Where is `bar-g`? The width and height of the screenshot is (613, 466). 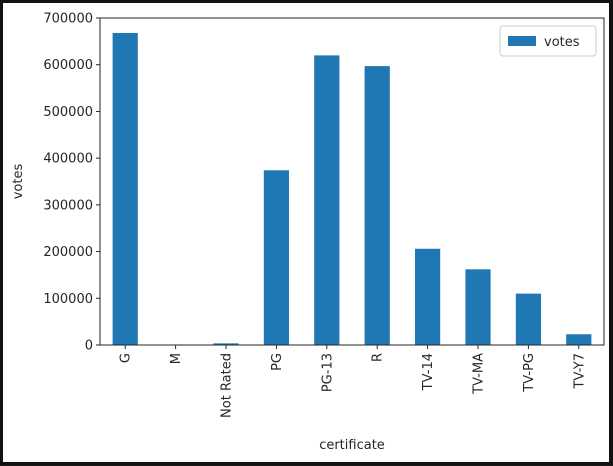
bar-g is located at coordinates (125, 189).